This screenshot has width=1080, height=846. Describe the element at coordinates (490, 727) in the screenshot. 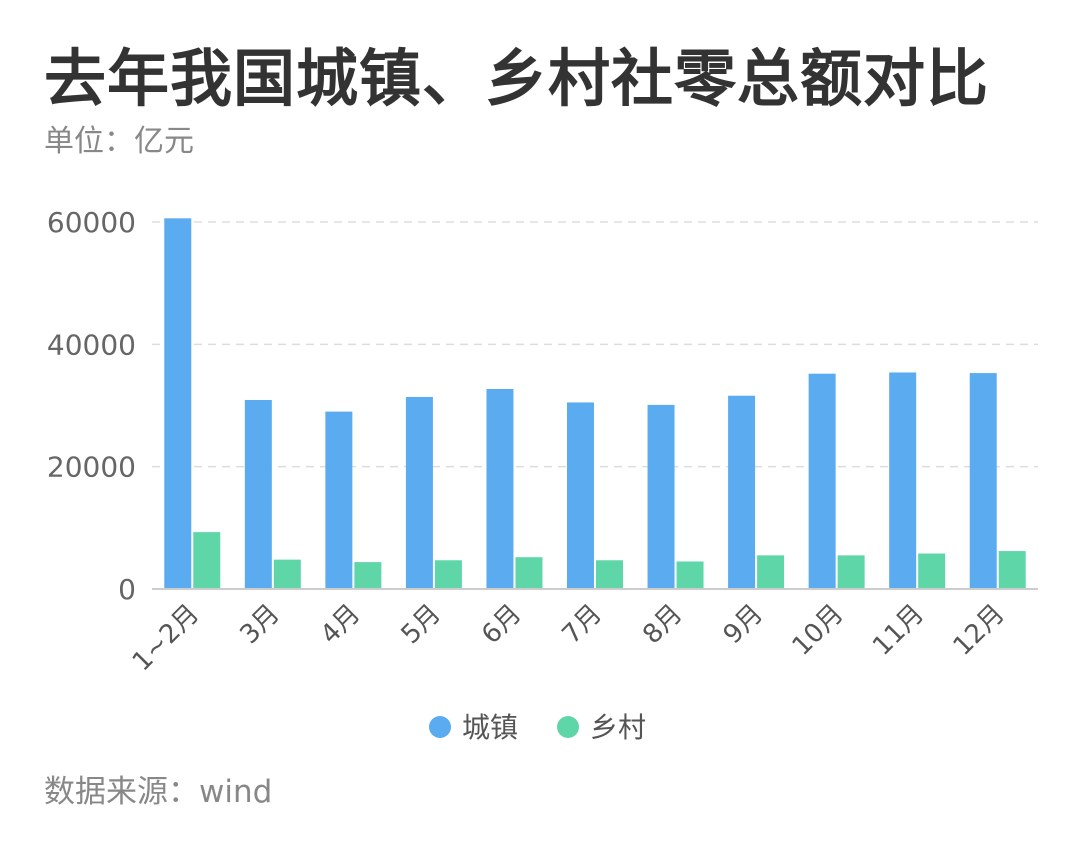

I see `legend-label: 城镇` at that location.